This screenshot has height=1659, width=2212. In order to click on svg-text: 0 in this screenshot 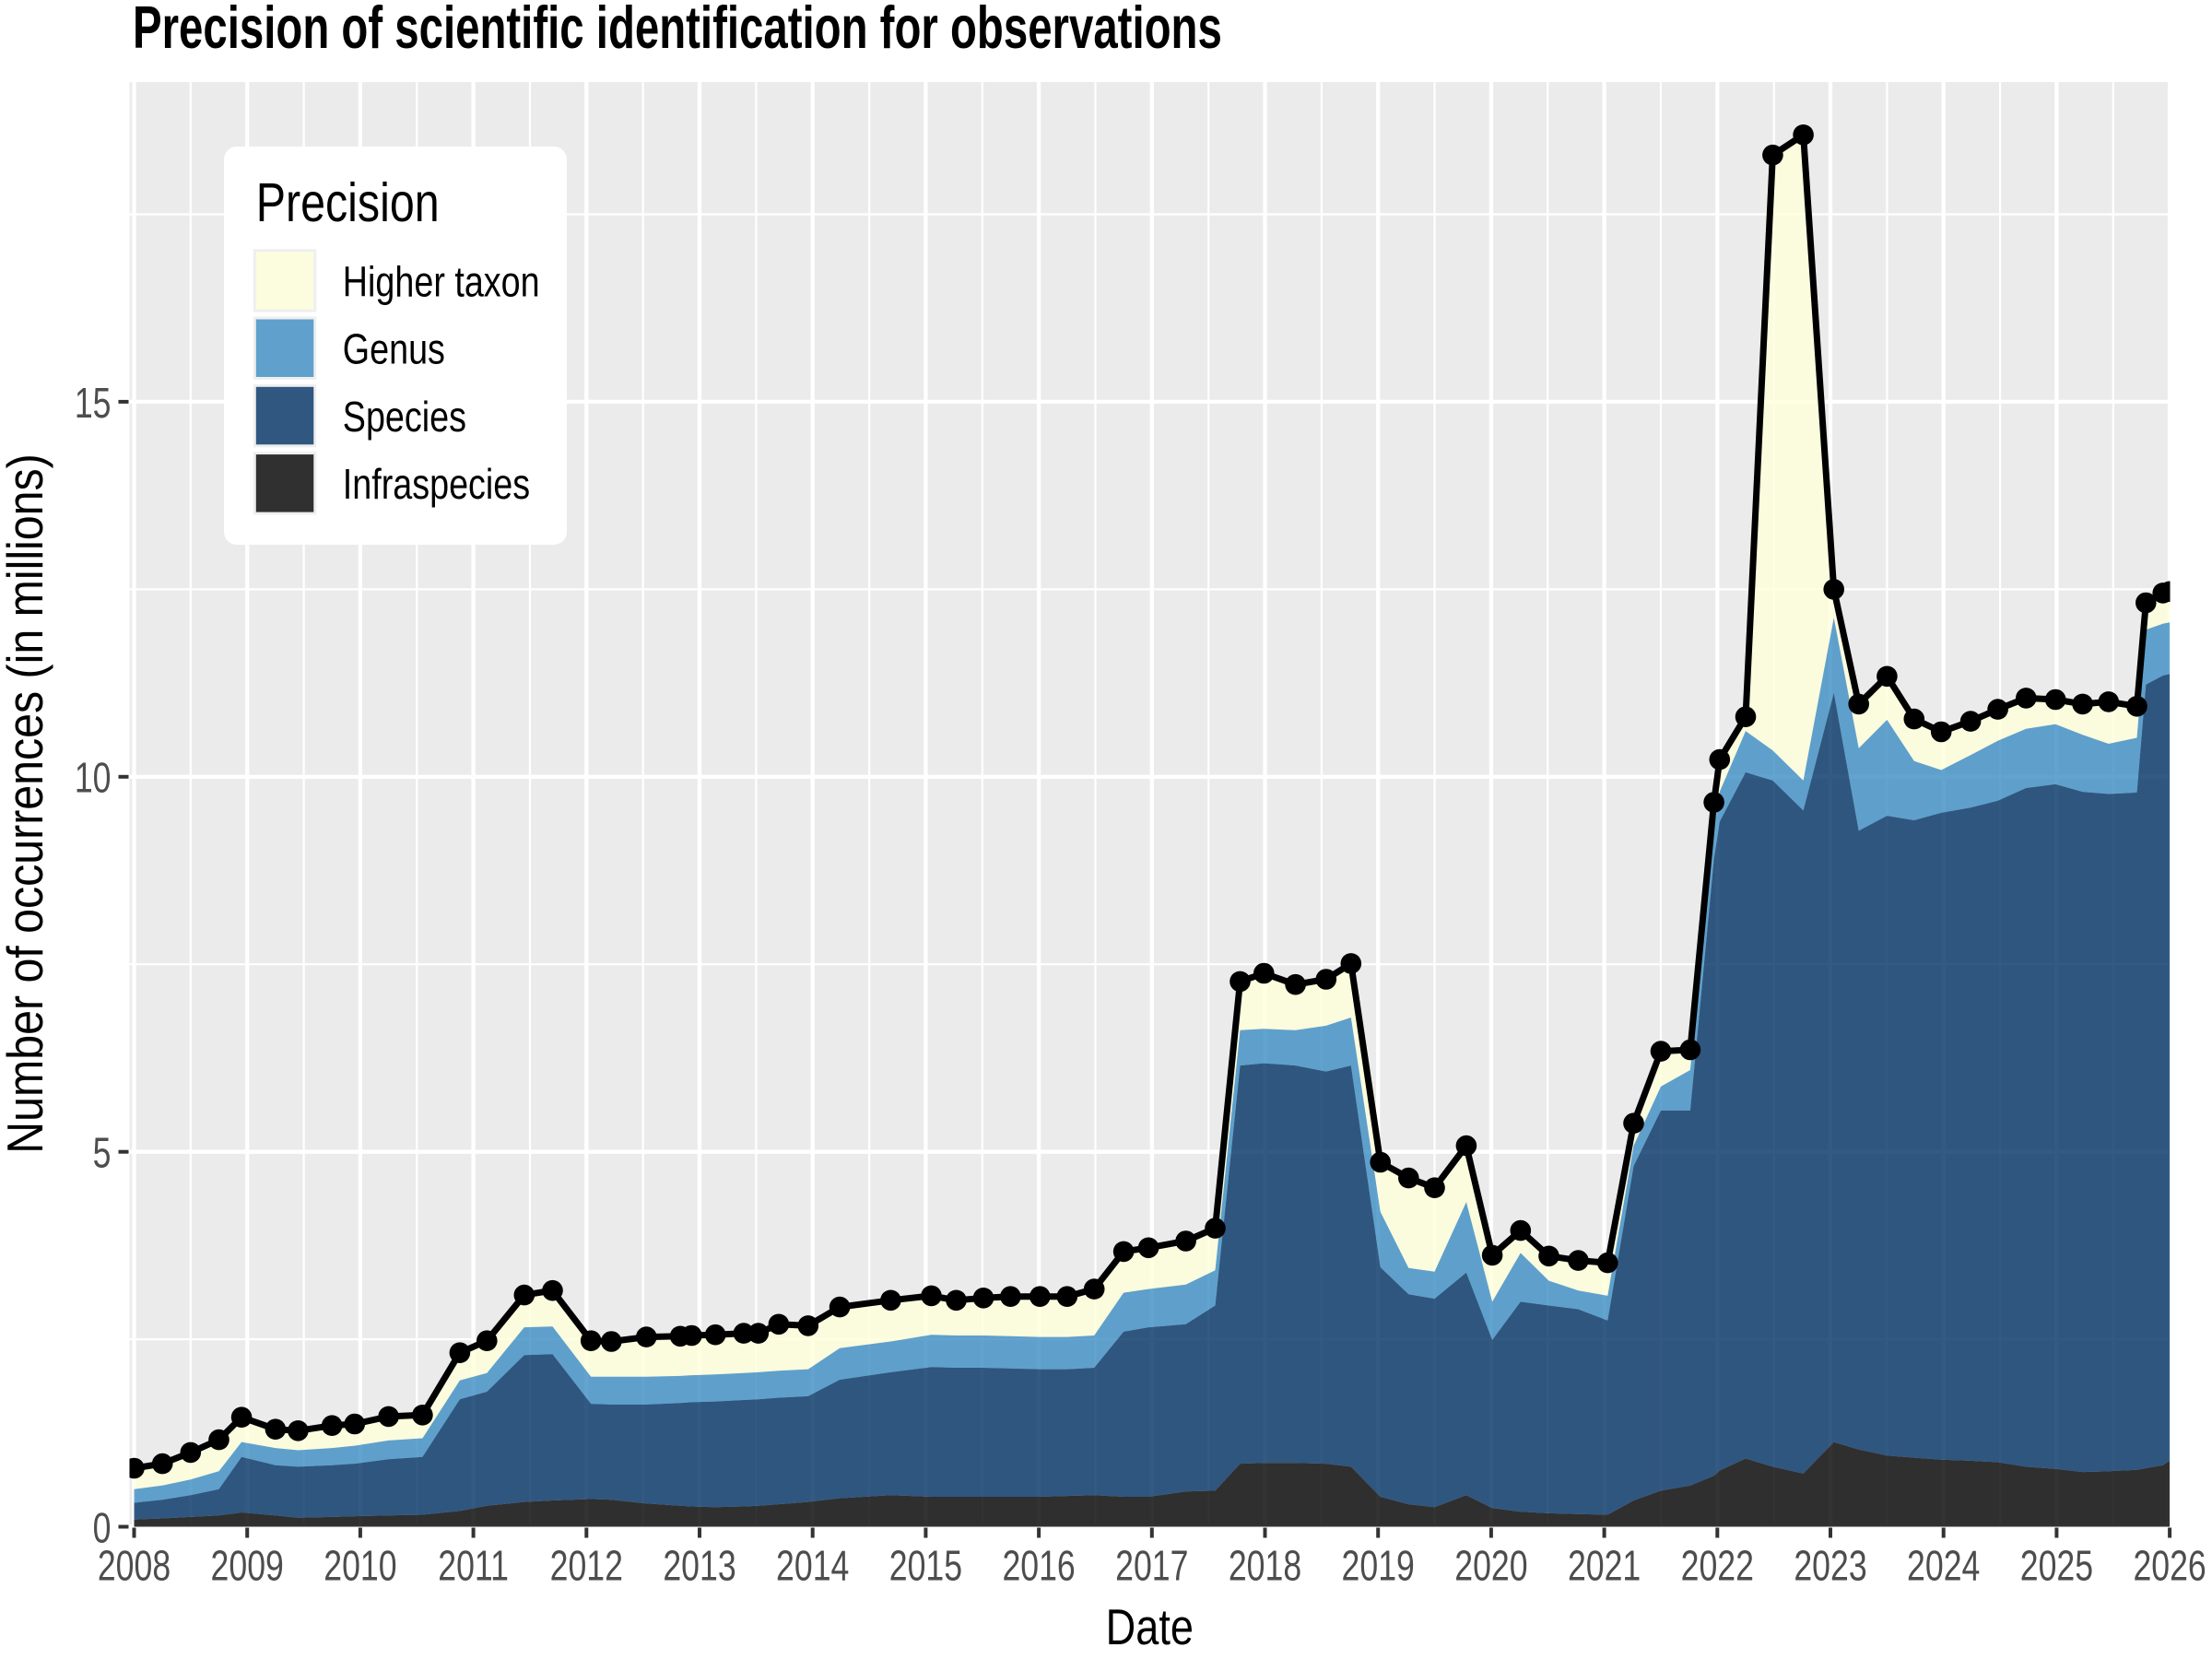, I will do `click(102, 1527)`.